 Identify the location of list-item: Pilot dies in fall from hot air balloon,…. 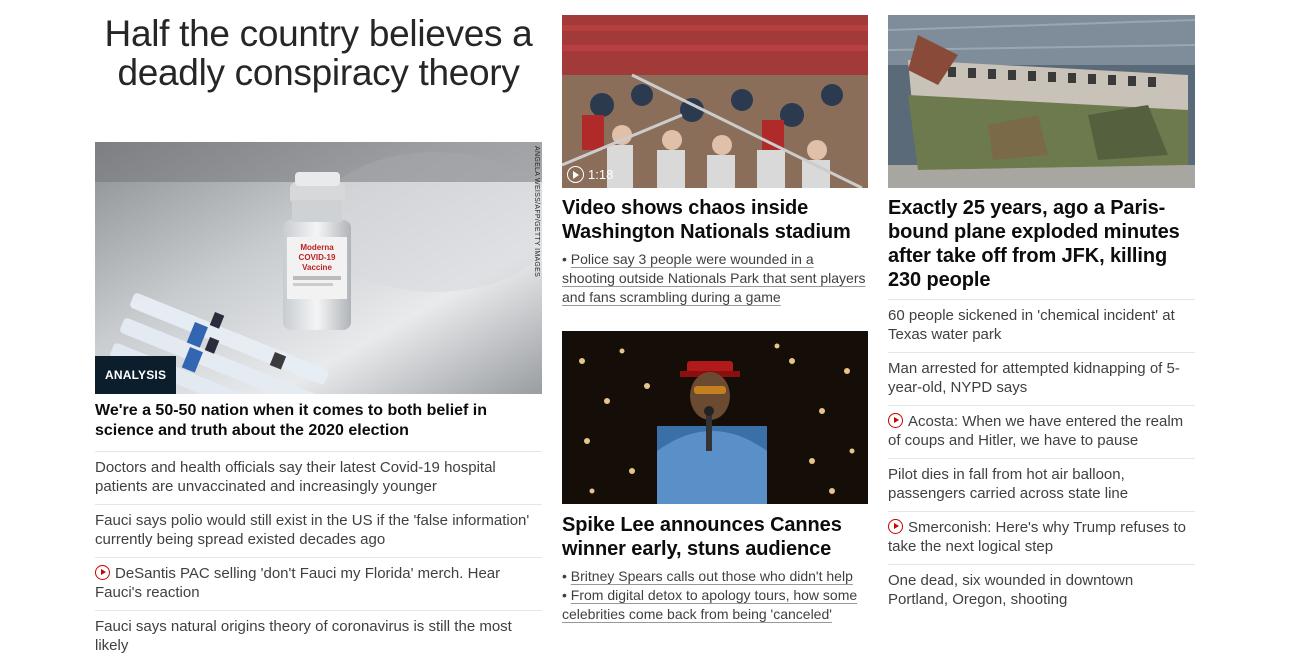
(1041, 485).